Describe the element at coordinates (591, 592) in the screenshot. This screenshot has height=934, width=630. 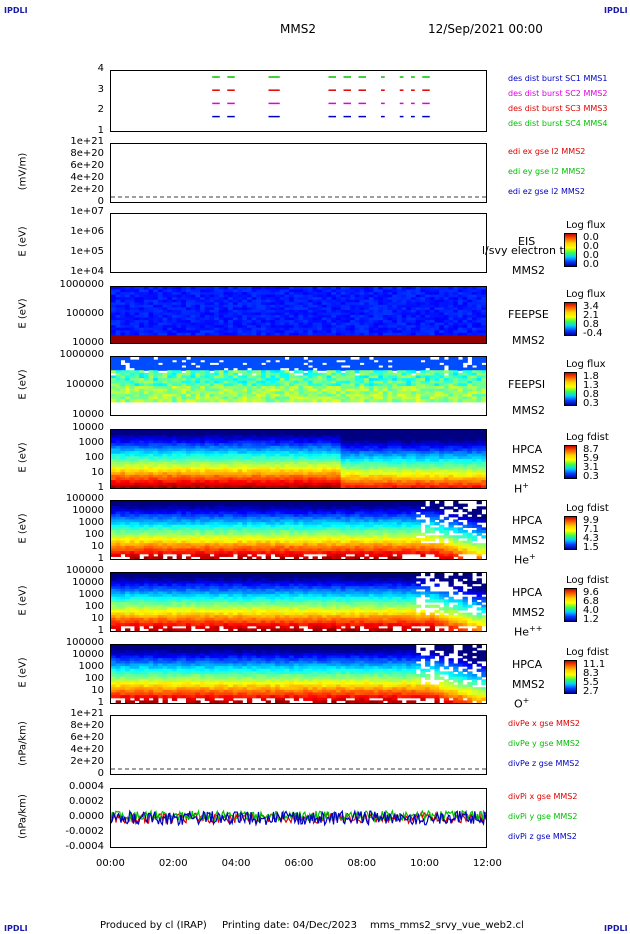
I see `colorbar-value-hpca_hepp-0: 9.6` at that location.